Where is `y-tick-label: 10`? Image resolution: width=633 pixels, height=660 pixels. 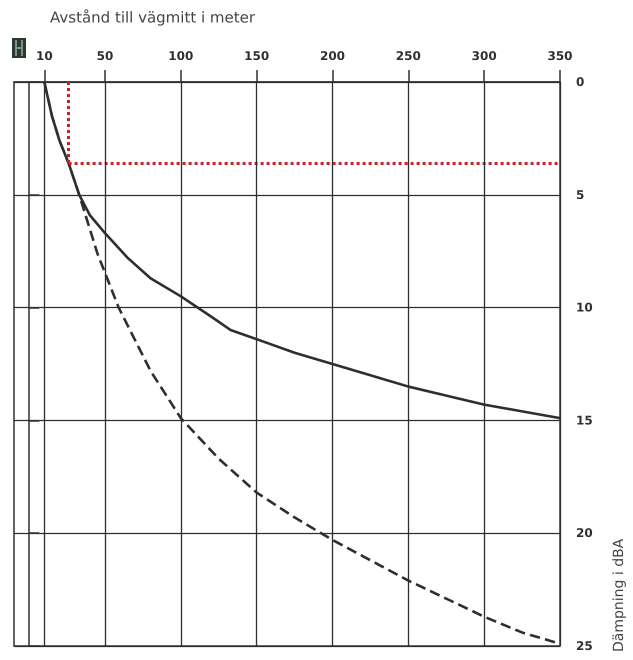 y-tick-label: 10 is located at coordinates (584, 307).